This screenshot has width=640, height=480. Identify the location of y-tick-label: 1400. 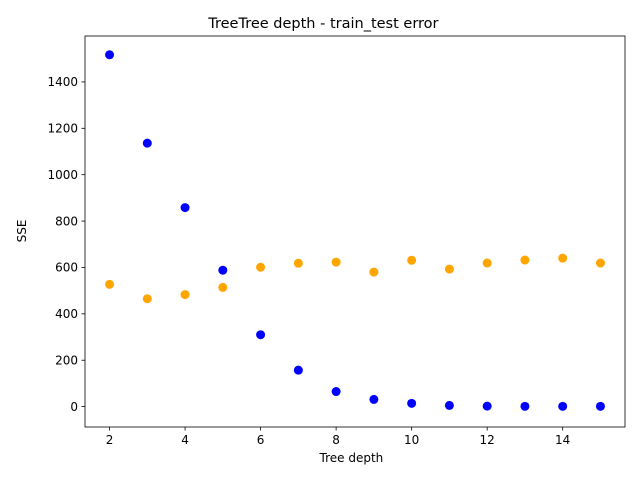
(62, 82).